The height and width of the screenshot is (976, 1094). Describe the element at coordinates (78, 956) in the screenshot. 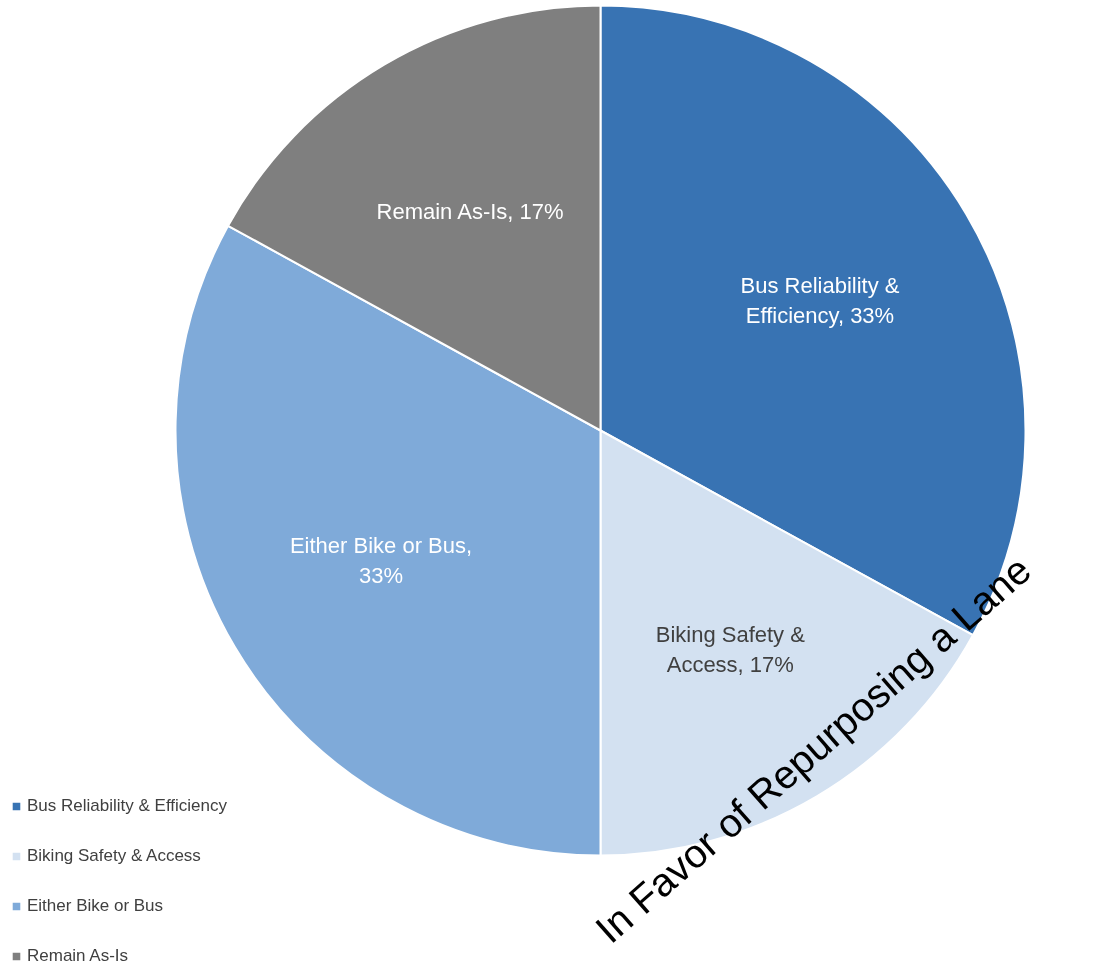

I see `legend-label: Remain As-Is` at that location.